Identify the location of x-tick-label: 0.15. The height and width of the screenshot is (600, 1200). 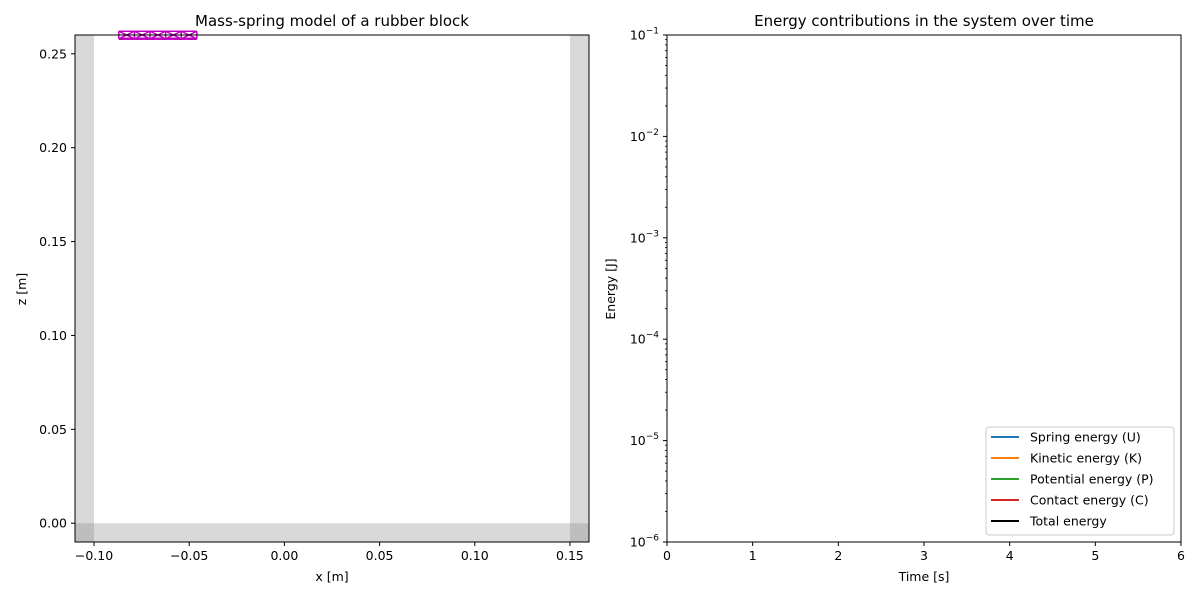
(570, 555).